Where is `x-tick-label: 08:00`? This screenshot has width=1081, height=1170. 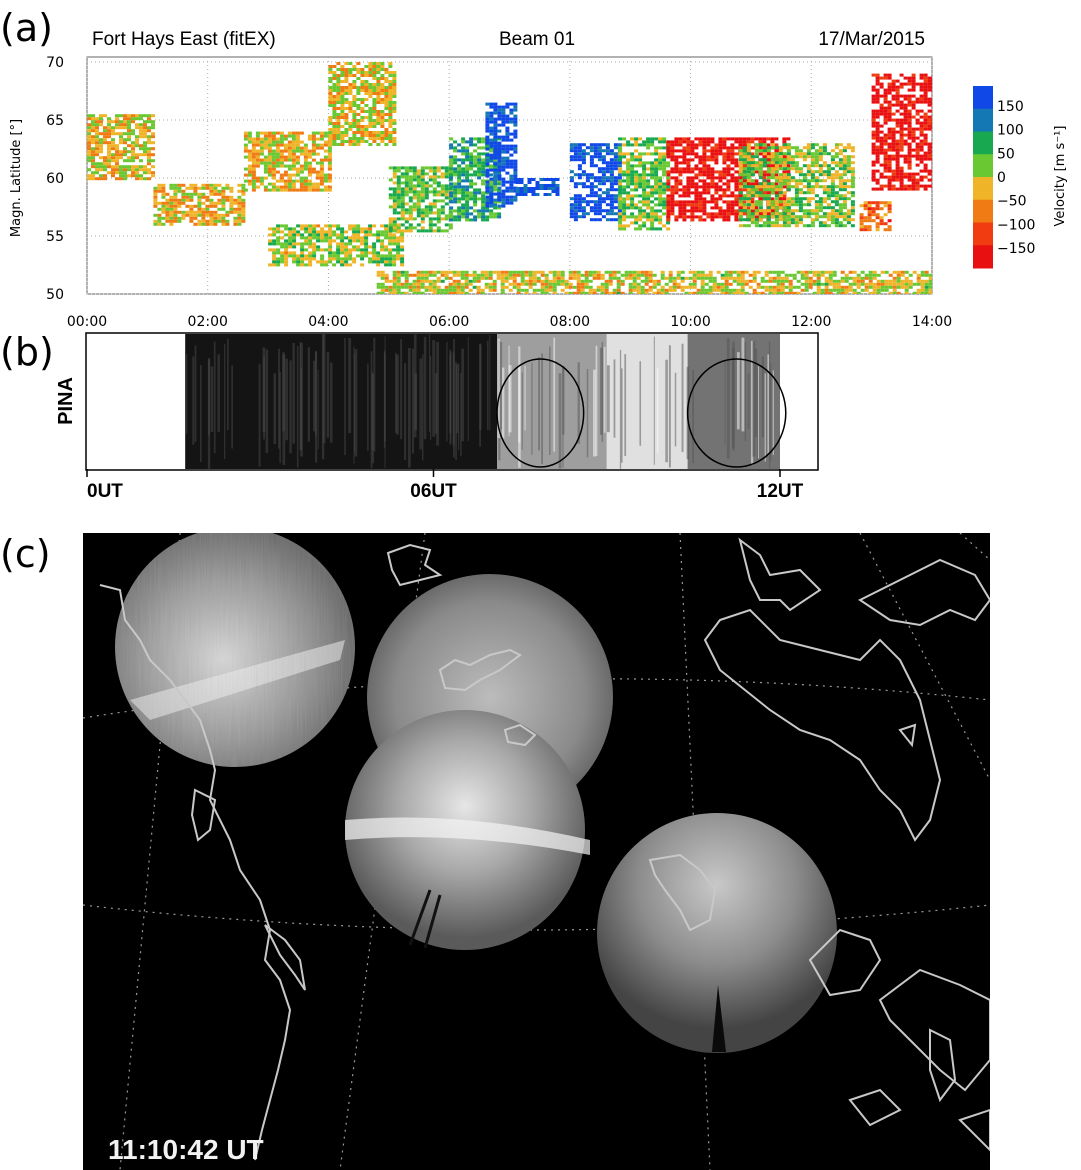
x-tick-label: 08:00 is located at coordinates (570, 322).